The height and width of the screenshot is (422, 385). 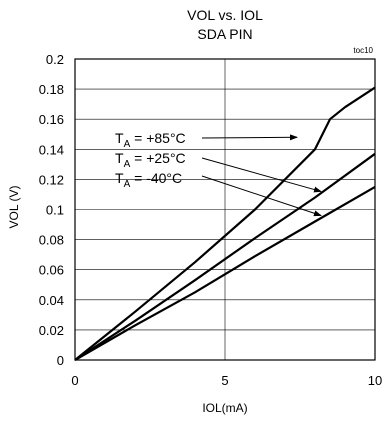 I want to click on y-tick-label: 0.16, so click(x=51, y=119).